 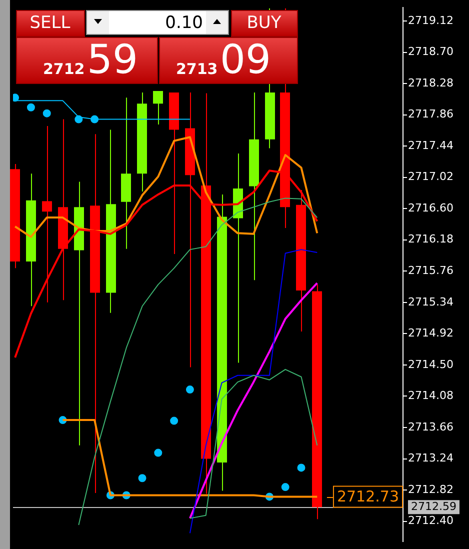 What do you see at coordinates (431, 489) in the screenshot?
I see `y-tick-label: 2712.82` at bounding box center [431, 489].